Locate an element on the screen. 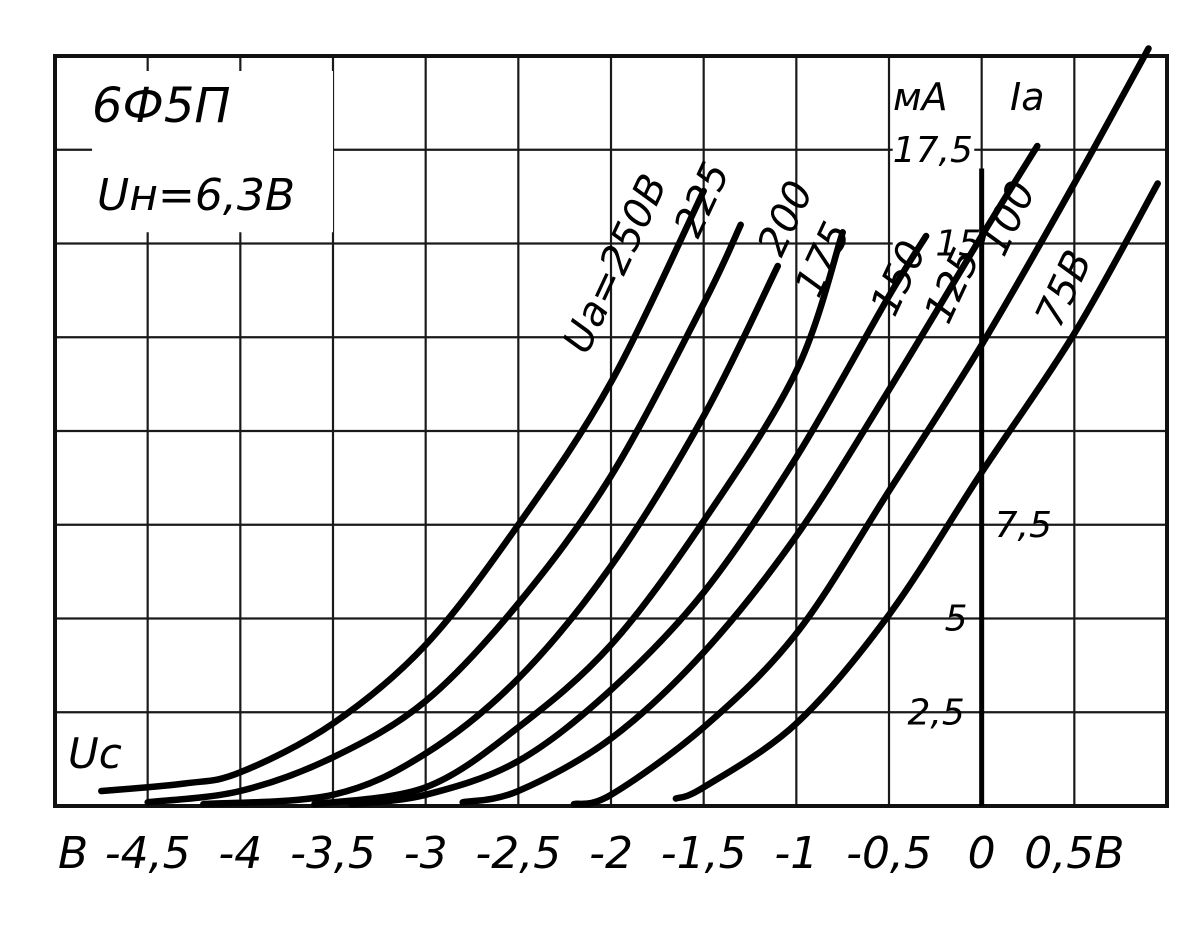 Image resolution: width=1200 pixels, height=930 pixels. y-tick-label-0: 2,5 is located at coordinates (936, 712).